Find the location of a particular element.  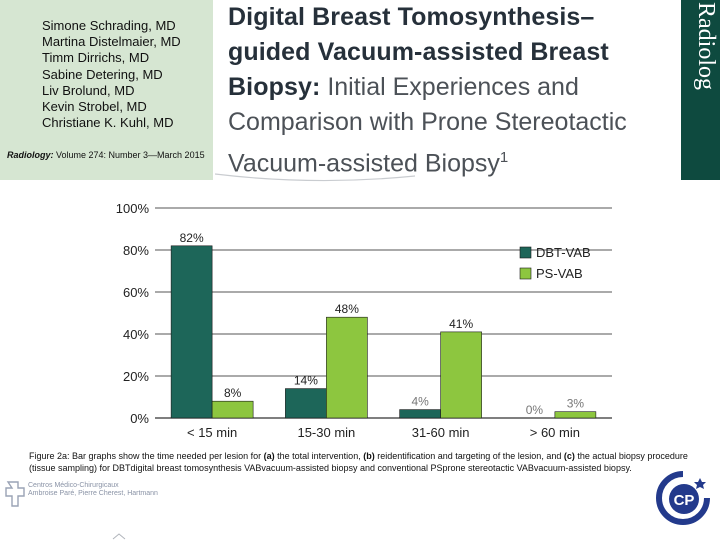

author-name: Martina Distelmaier, MD is located at coordinates (111, 42).